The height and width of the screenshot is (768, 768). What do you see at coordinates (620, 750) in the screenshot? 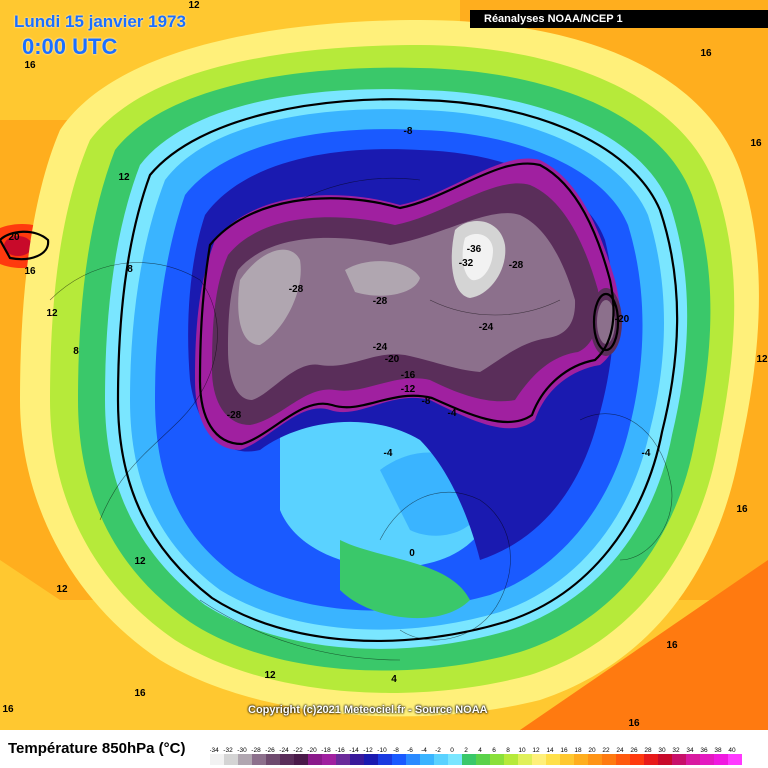
I see `scale-tick-label: 24` at bounding box center [620, 750].